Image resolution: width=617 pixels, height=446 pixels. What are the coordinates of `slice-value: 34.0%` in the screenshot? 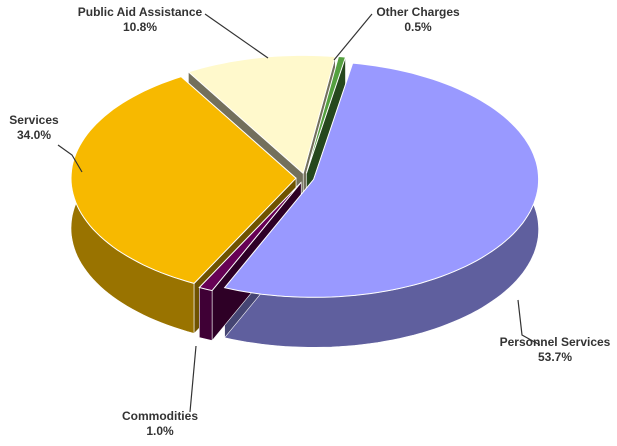 It's located at (34, 135).